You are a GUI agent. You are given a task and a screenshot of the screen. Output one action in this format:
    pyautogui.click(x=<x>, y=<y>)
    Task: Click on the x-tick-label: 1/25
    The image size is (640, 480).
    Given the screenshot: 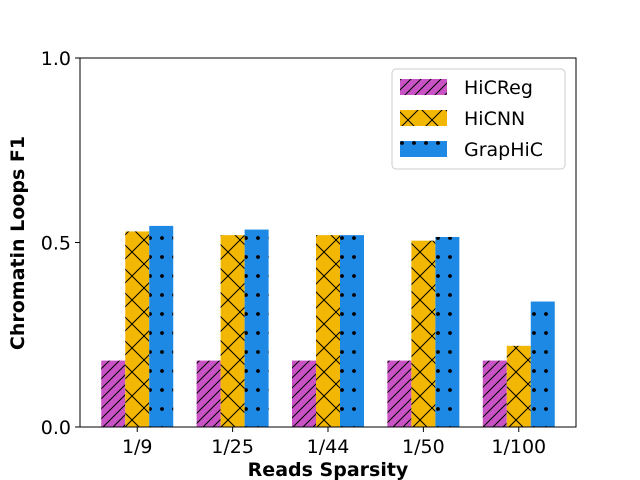 What is the action you would take?
    pyautogui.click(x=232, y=447)
    